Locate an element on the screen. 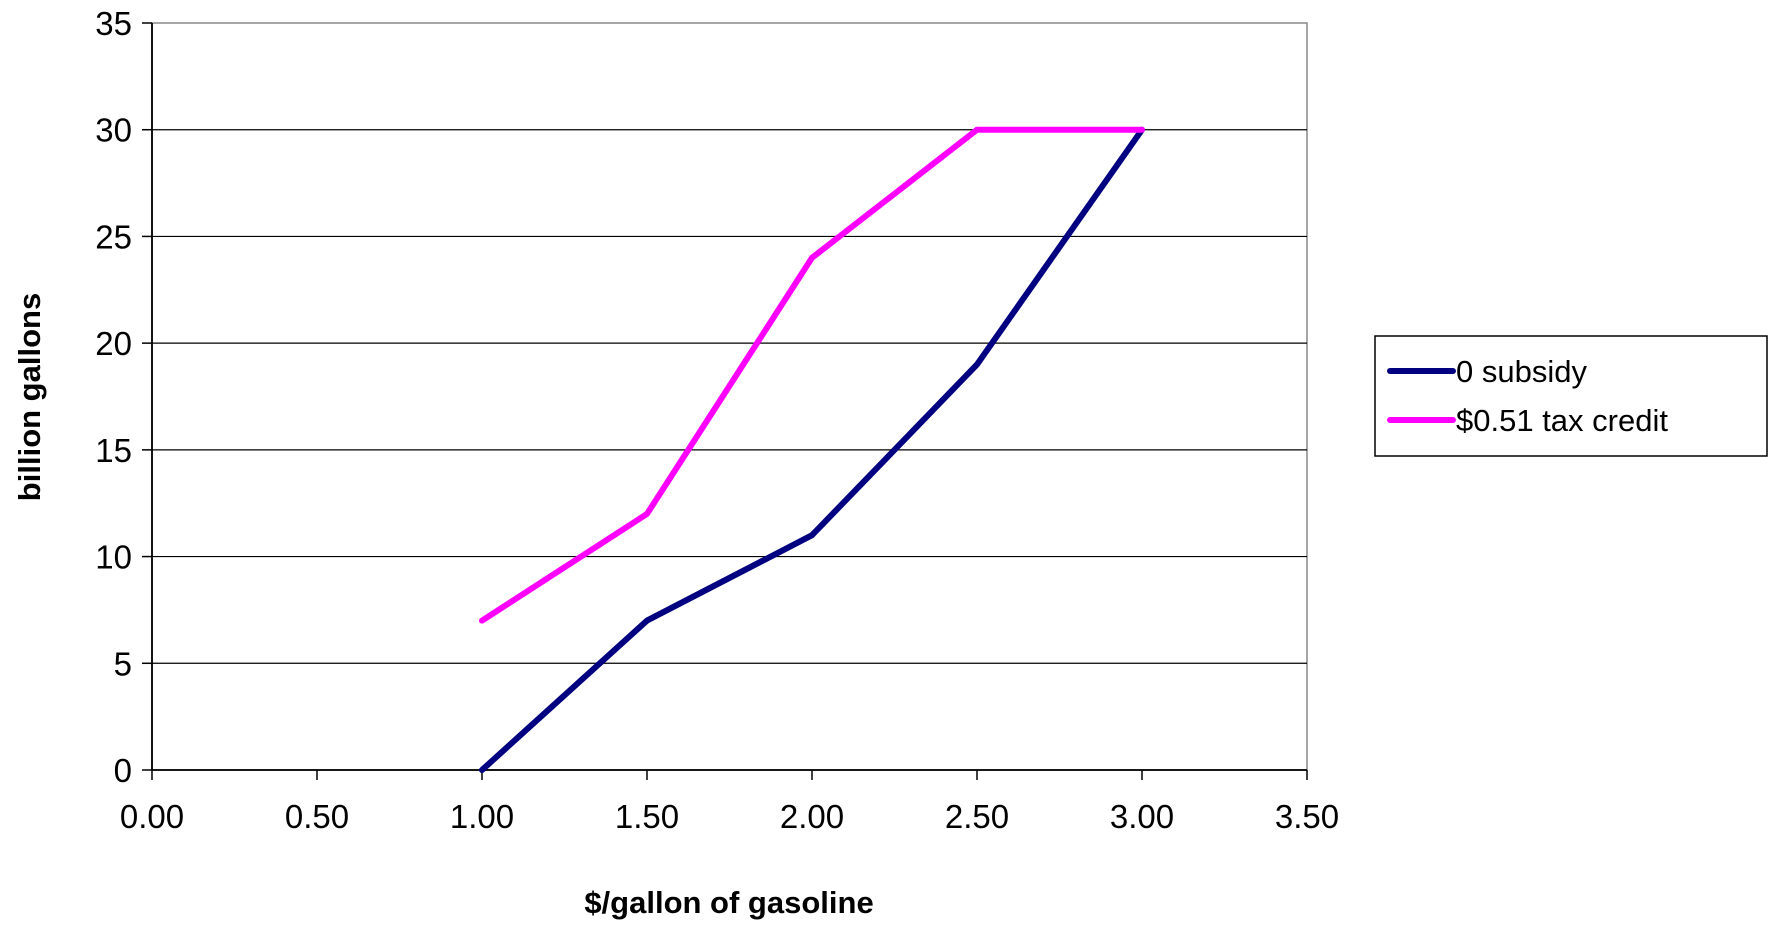 This screenshot has width=1772, height=925. x-axis-ticks: 0.00 0.50 1.00 1.50 2.00 2.50 3.00 3.50 is located at coordinates (729, 802).